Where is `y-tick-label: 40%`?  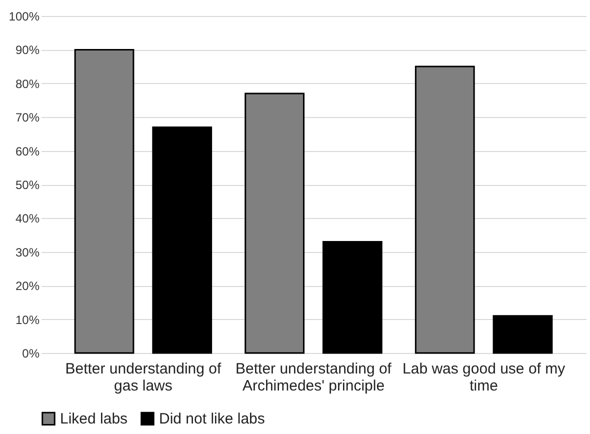
y-tick-label: 40% is located at coordinates (27, 219).